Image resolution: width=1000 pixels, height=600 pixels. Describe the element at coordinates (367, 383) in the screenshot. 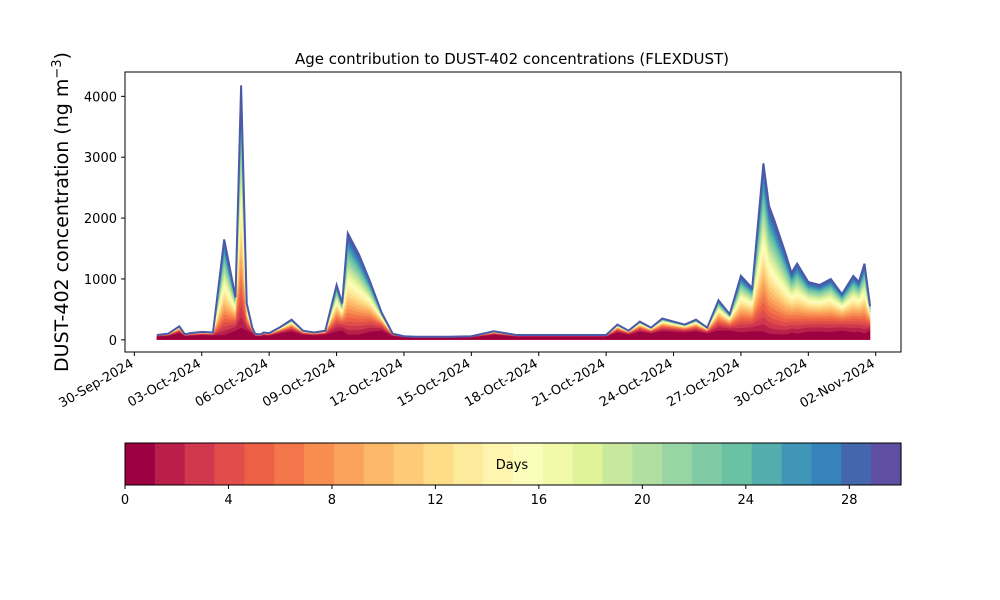

I see `x-tick-label: 12-Oct-2024` at that location.